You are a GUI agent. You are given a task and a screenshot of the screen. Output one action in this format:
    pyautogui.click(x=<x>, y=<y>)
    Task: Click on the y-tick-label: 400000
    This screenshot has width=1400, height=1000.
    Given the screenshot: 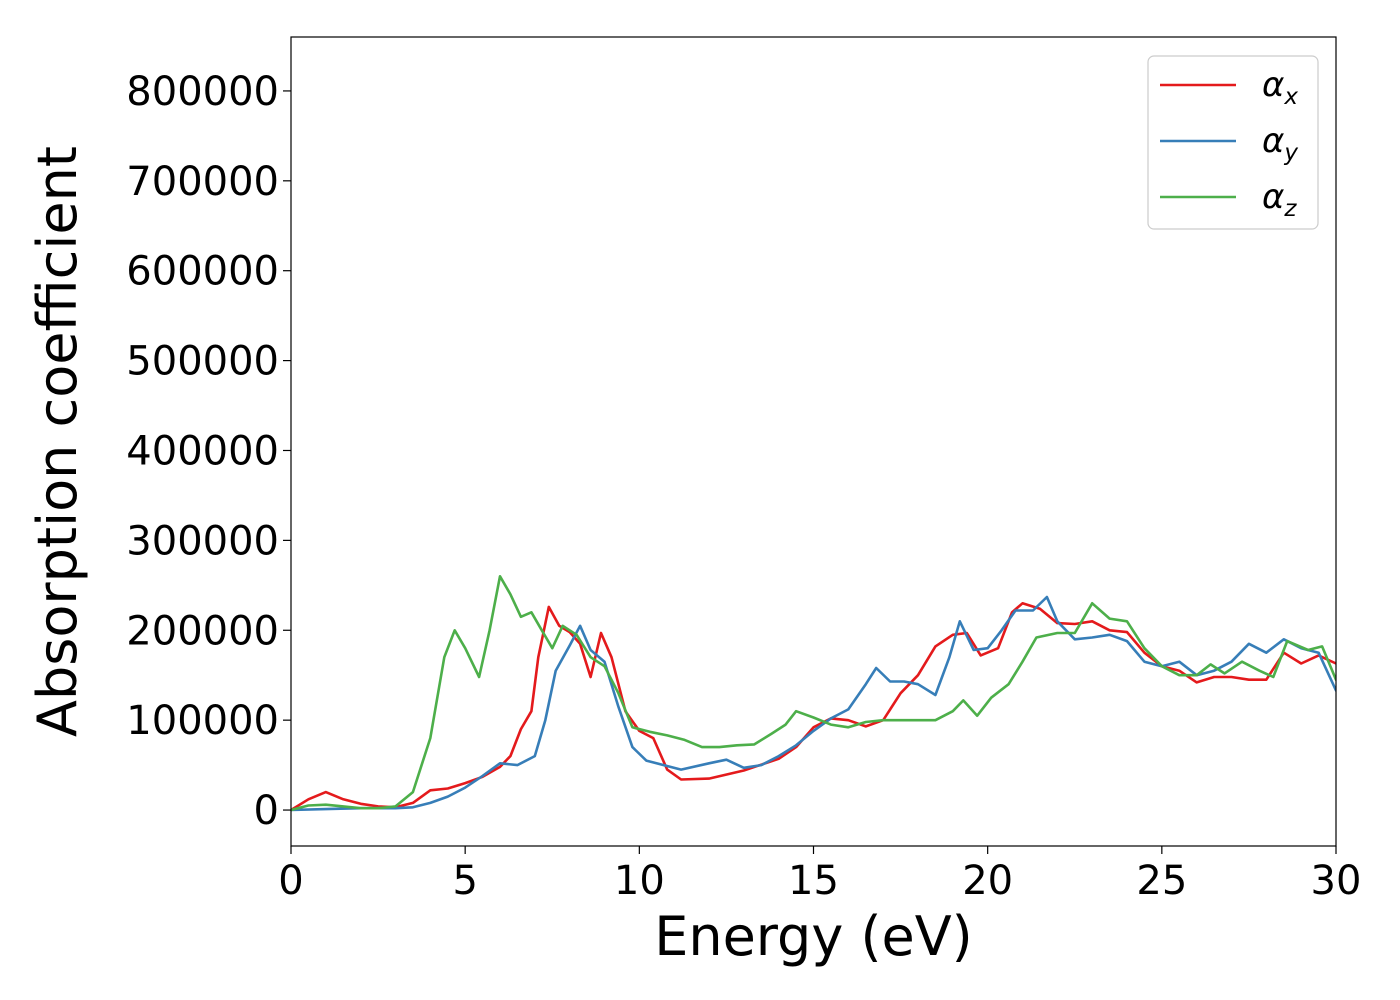 What is the action you would take?
    pyautogui.click(x=202, y=451)
    